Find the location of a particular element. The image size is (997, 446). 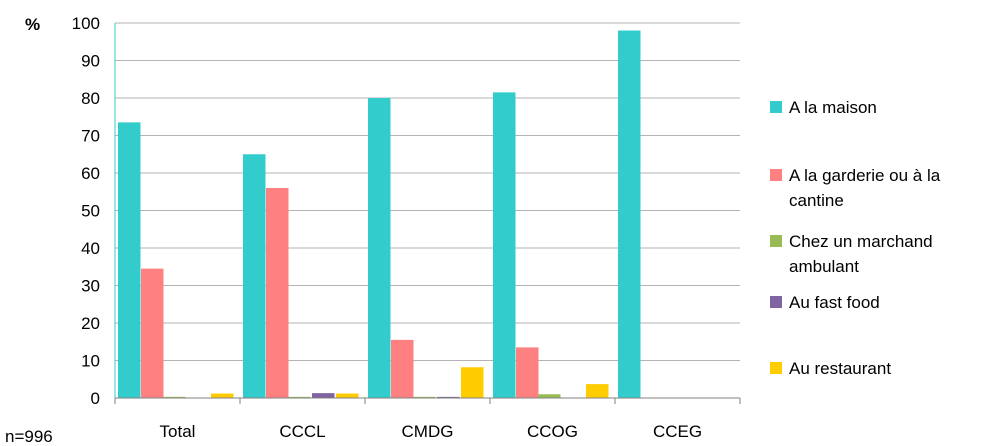

legend-label: A la garderie ou à la cantine is located at coordinates (865, 188).